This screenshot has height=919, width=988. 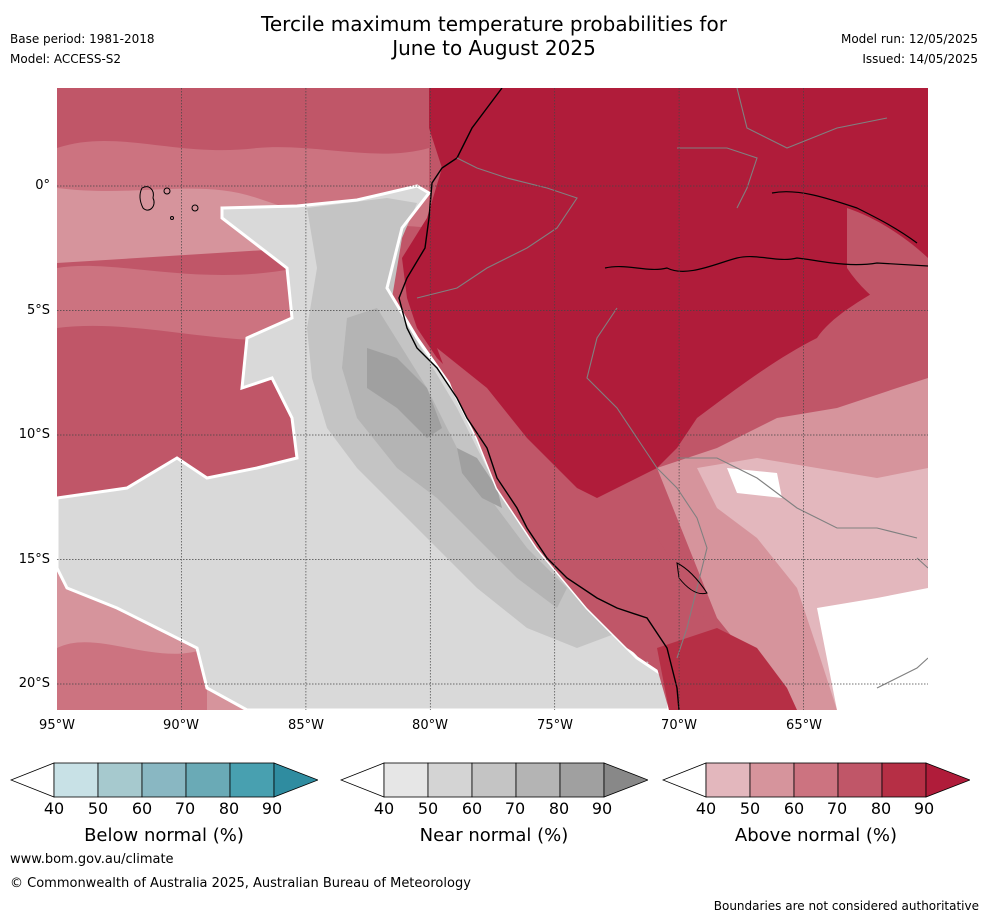 What do you see at coordinates (494, 835) in the screenshot?
I see `colorbar-near-title: Near normal (%)` at bounding box center [494, 835].